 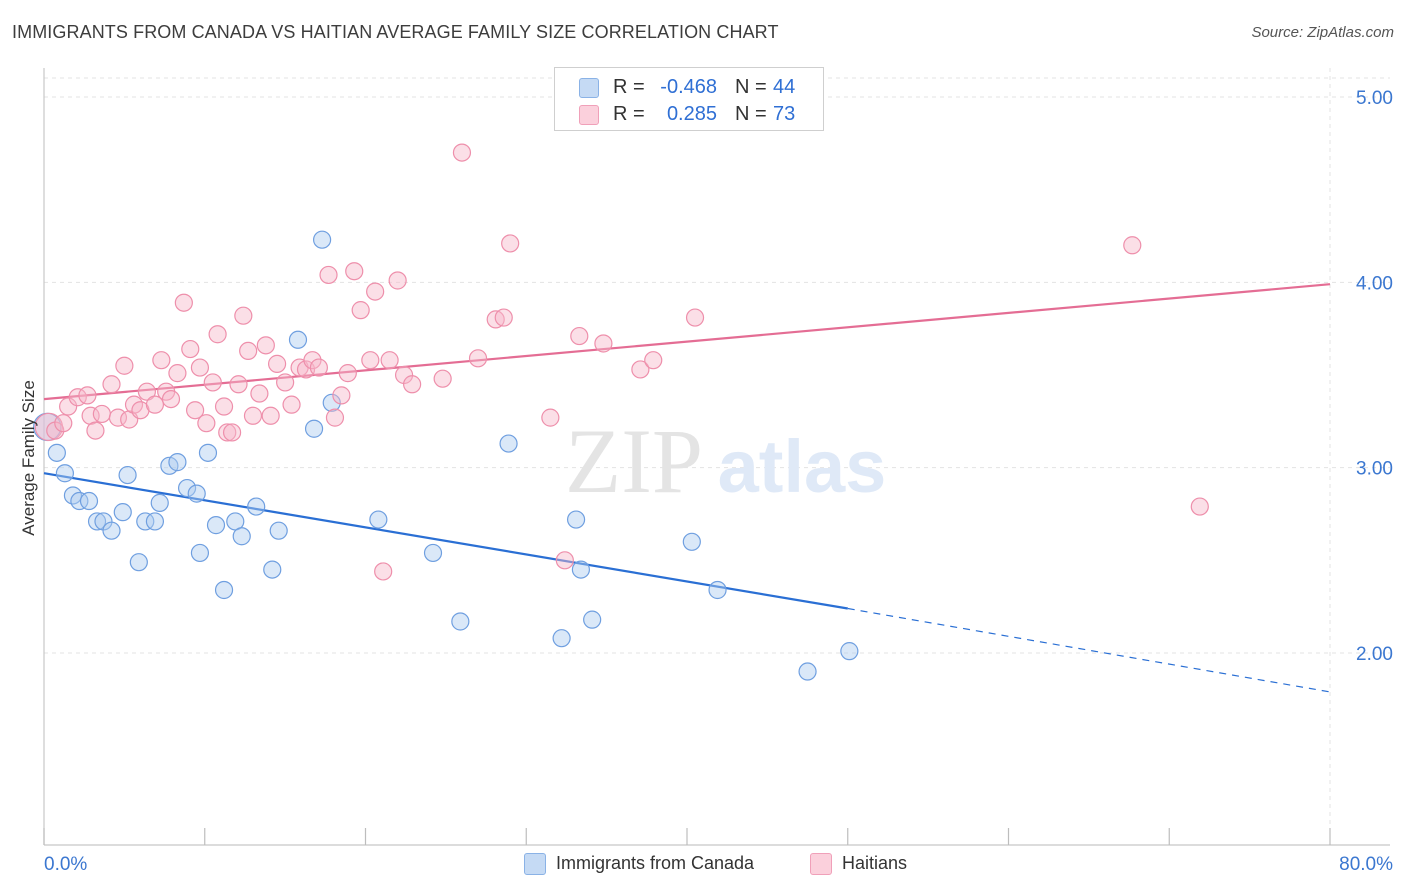 I want to click on watermark-zip: ZIP, so click(x=634, y=461).